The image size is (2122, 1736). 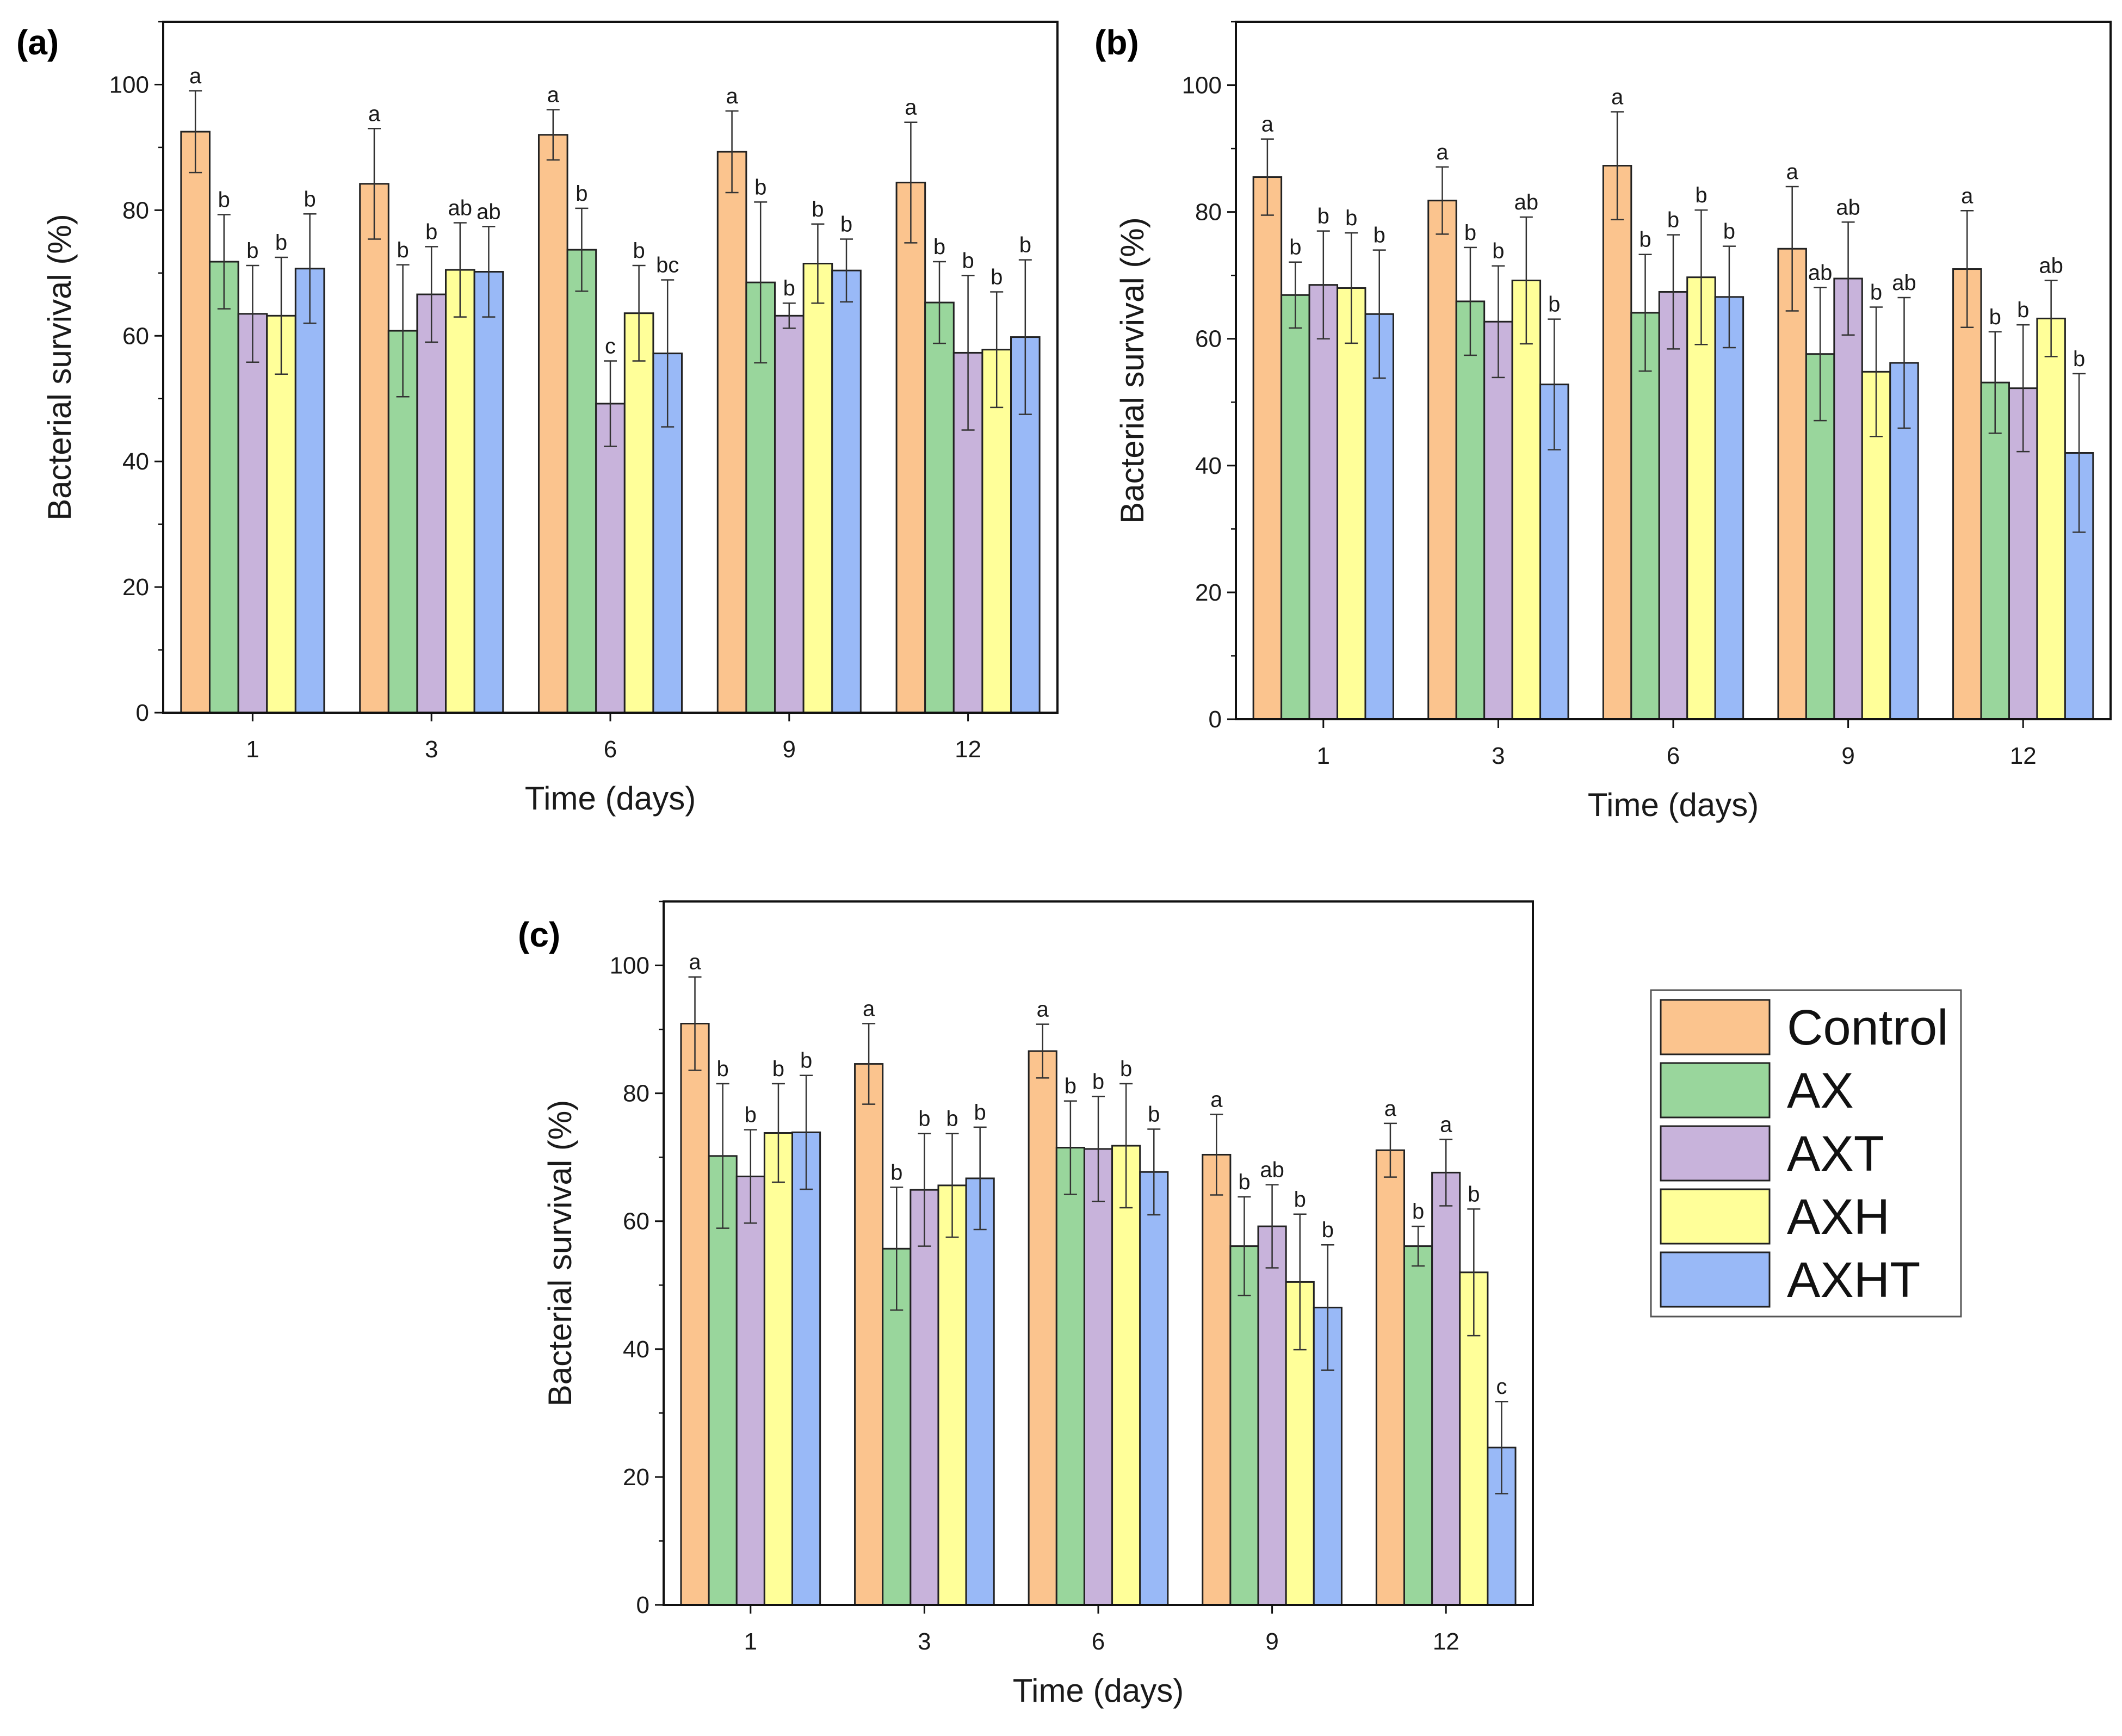 I want to click on x-tick-label: 9, so click(x=1847, y=756).